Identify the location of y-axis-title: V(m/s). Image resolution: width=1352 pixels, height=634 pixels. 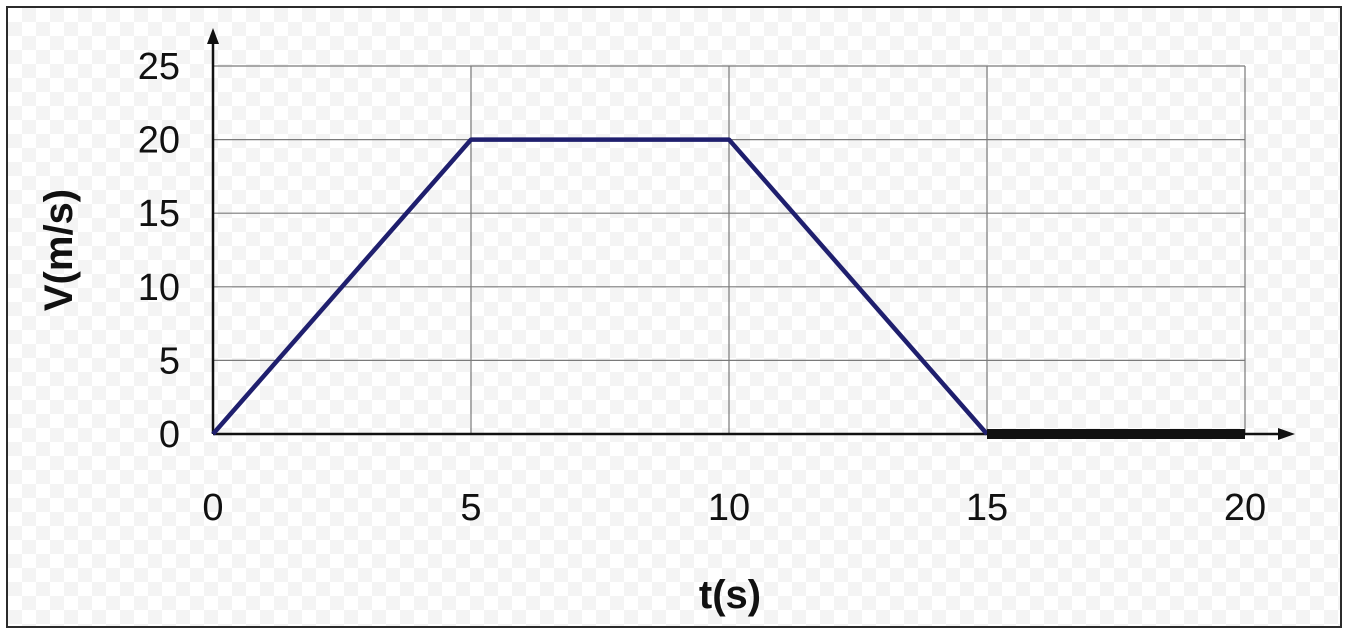
(59, 250).